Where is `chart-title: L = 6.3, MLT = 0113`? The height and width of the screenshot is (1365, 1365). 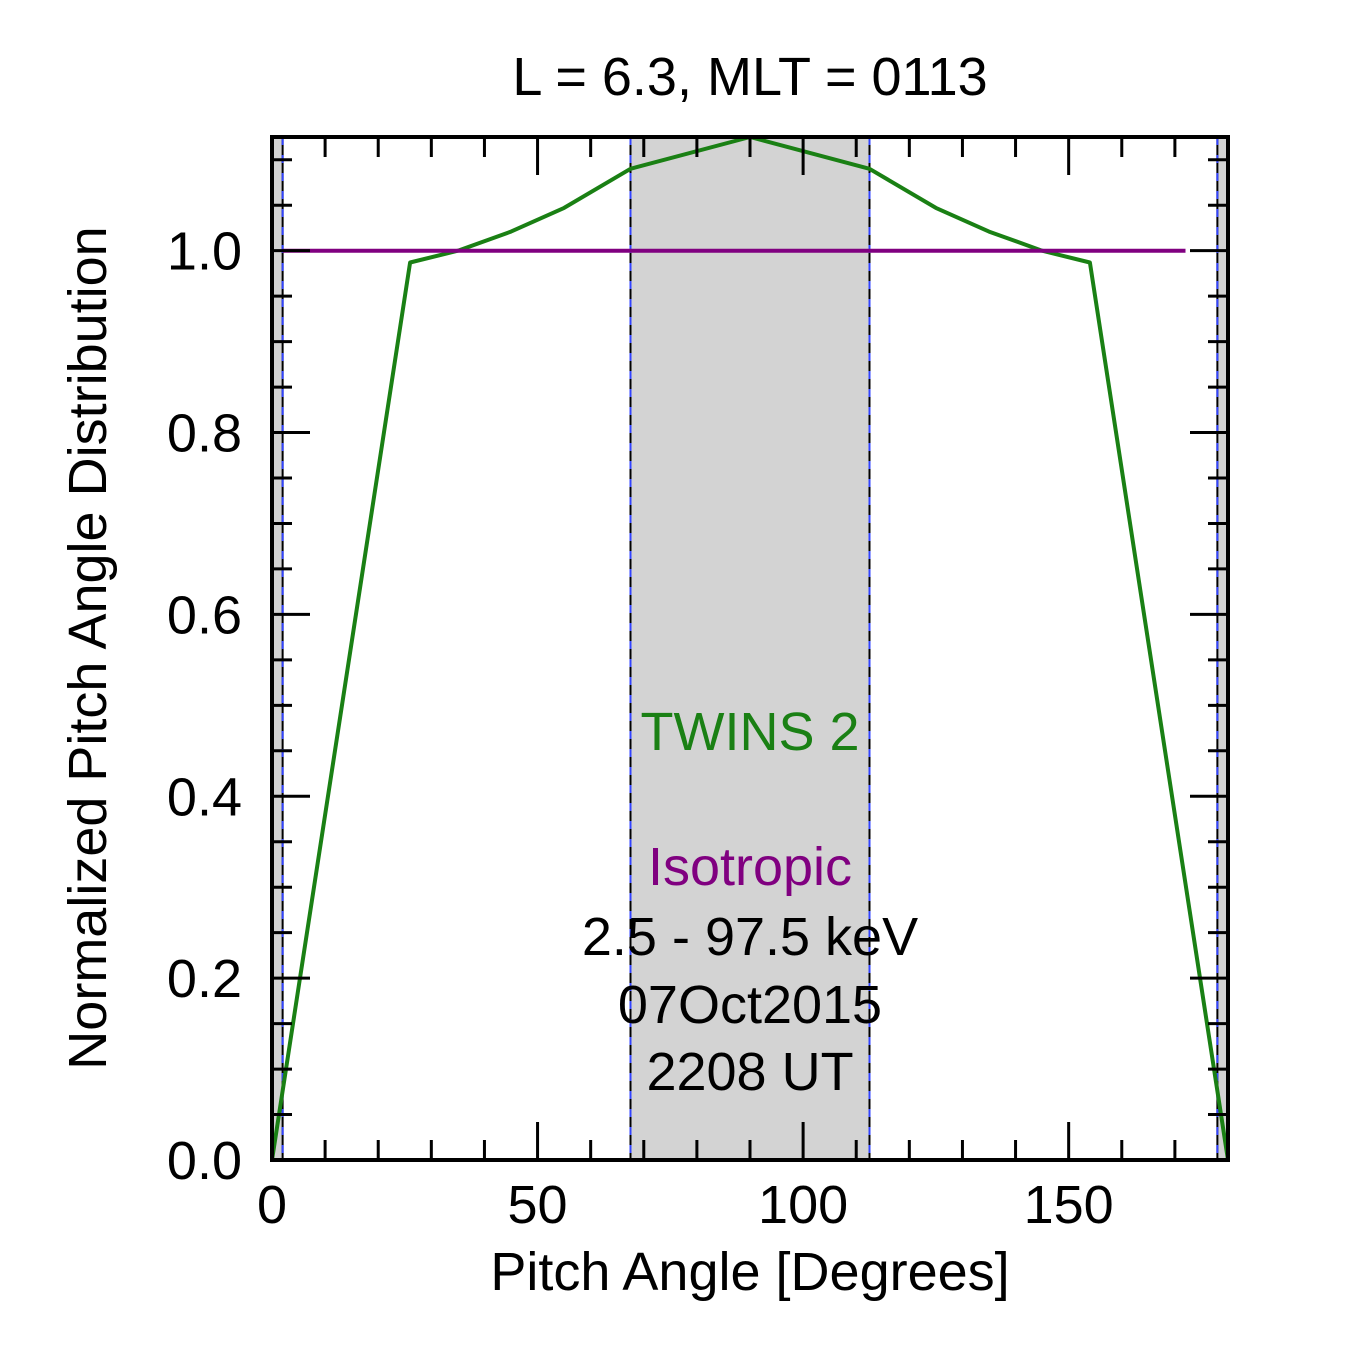
chart-title: L = 6.3, MLT = 0113 is located at coordinates (749, 77).